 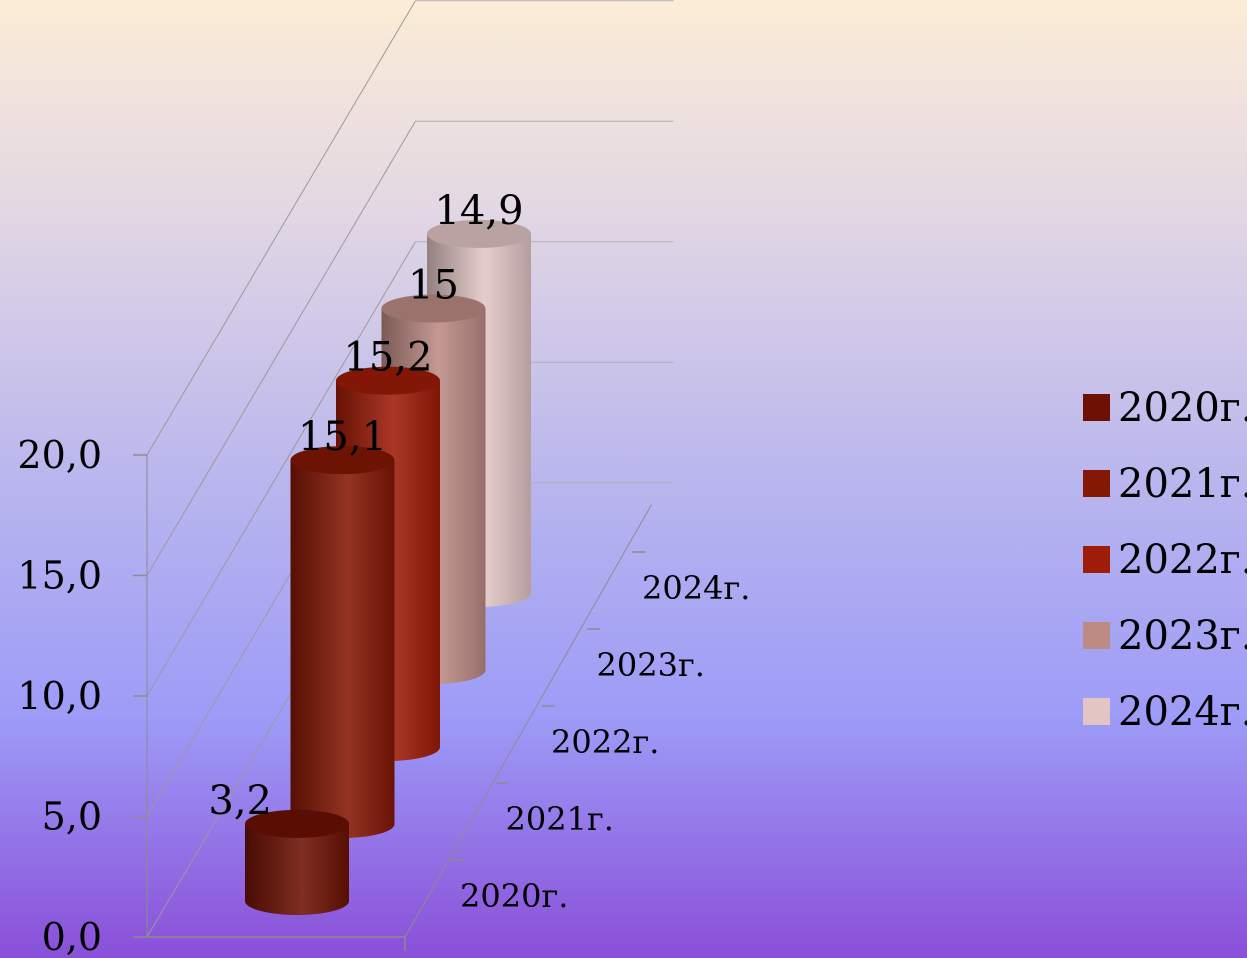 What do you see at coordinates (342, 437) in the screenshot?
I see `data-label: 15,1` at bounding box center [342, 437].